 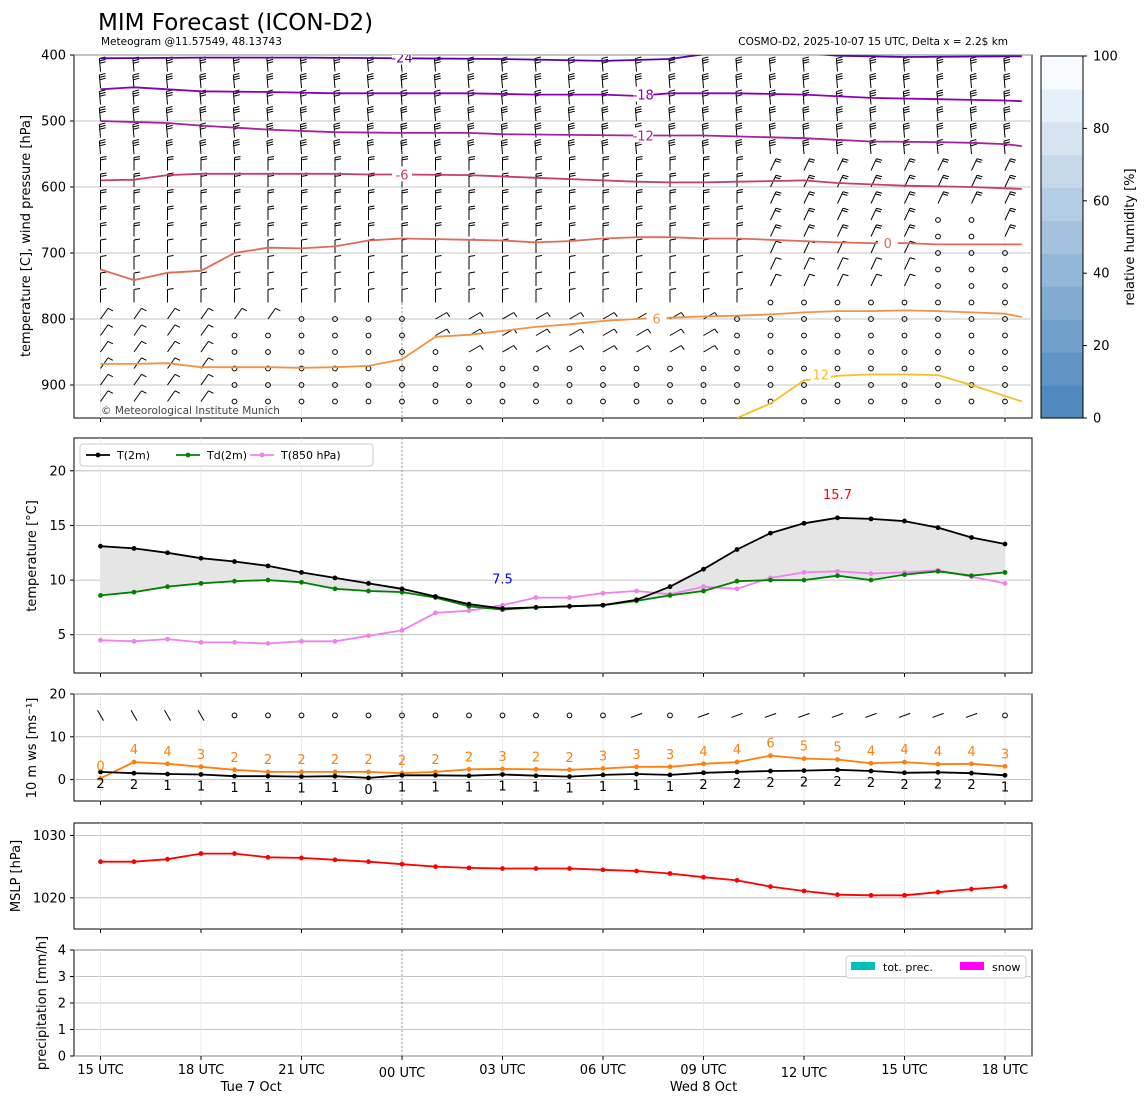 I want to click on x-tick-label: 09 UTC, so click(x=703, y=1070).